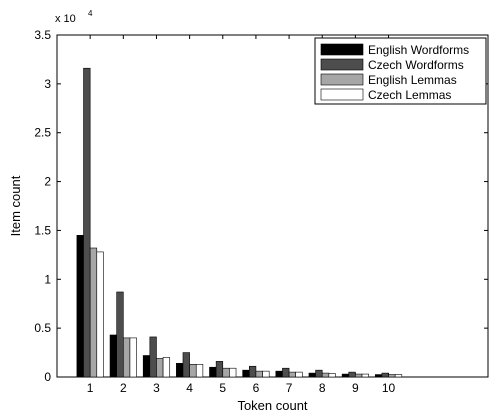 Image resolution: width=500 pixels, height=415 pixels. Describe the element at coordinates (355, 388) in the screenshot. I see `x-tick-label: 9` at that location.